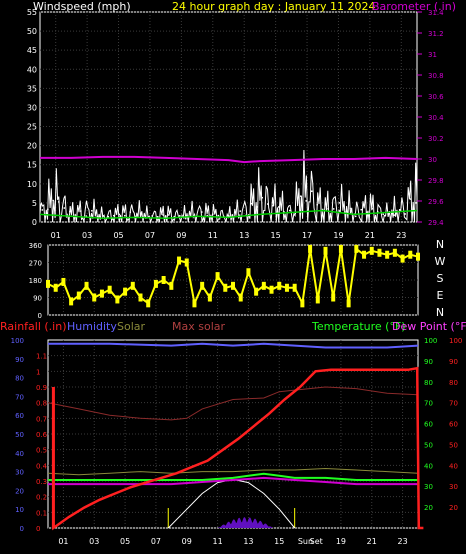 The width and height of the screenshot is (466, 554). Describe the element at coordinates (19, 379) in the screenshot. I see `humidity-tick-label: 80` at that location.